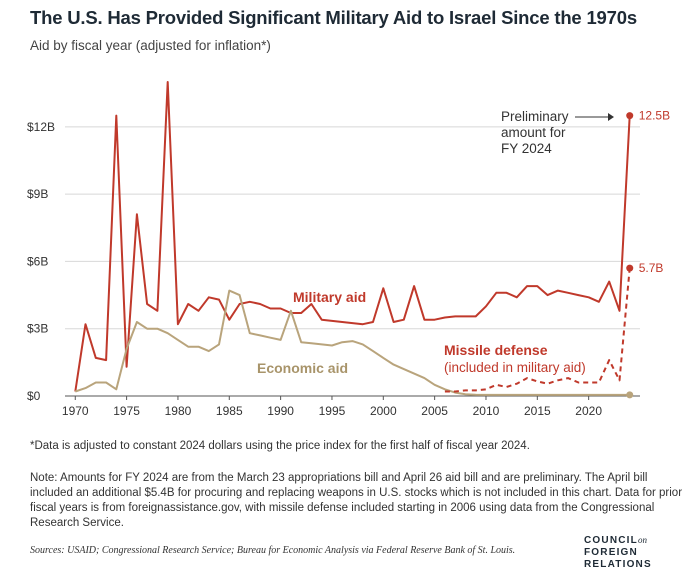 The height and width of the screenshot is (588, 697). Describe the element at coordinates (651, 268) in the screenshot. I see `missile-defense-2024-value: 5.7B` at that location.